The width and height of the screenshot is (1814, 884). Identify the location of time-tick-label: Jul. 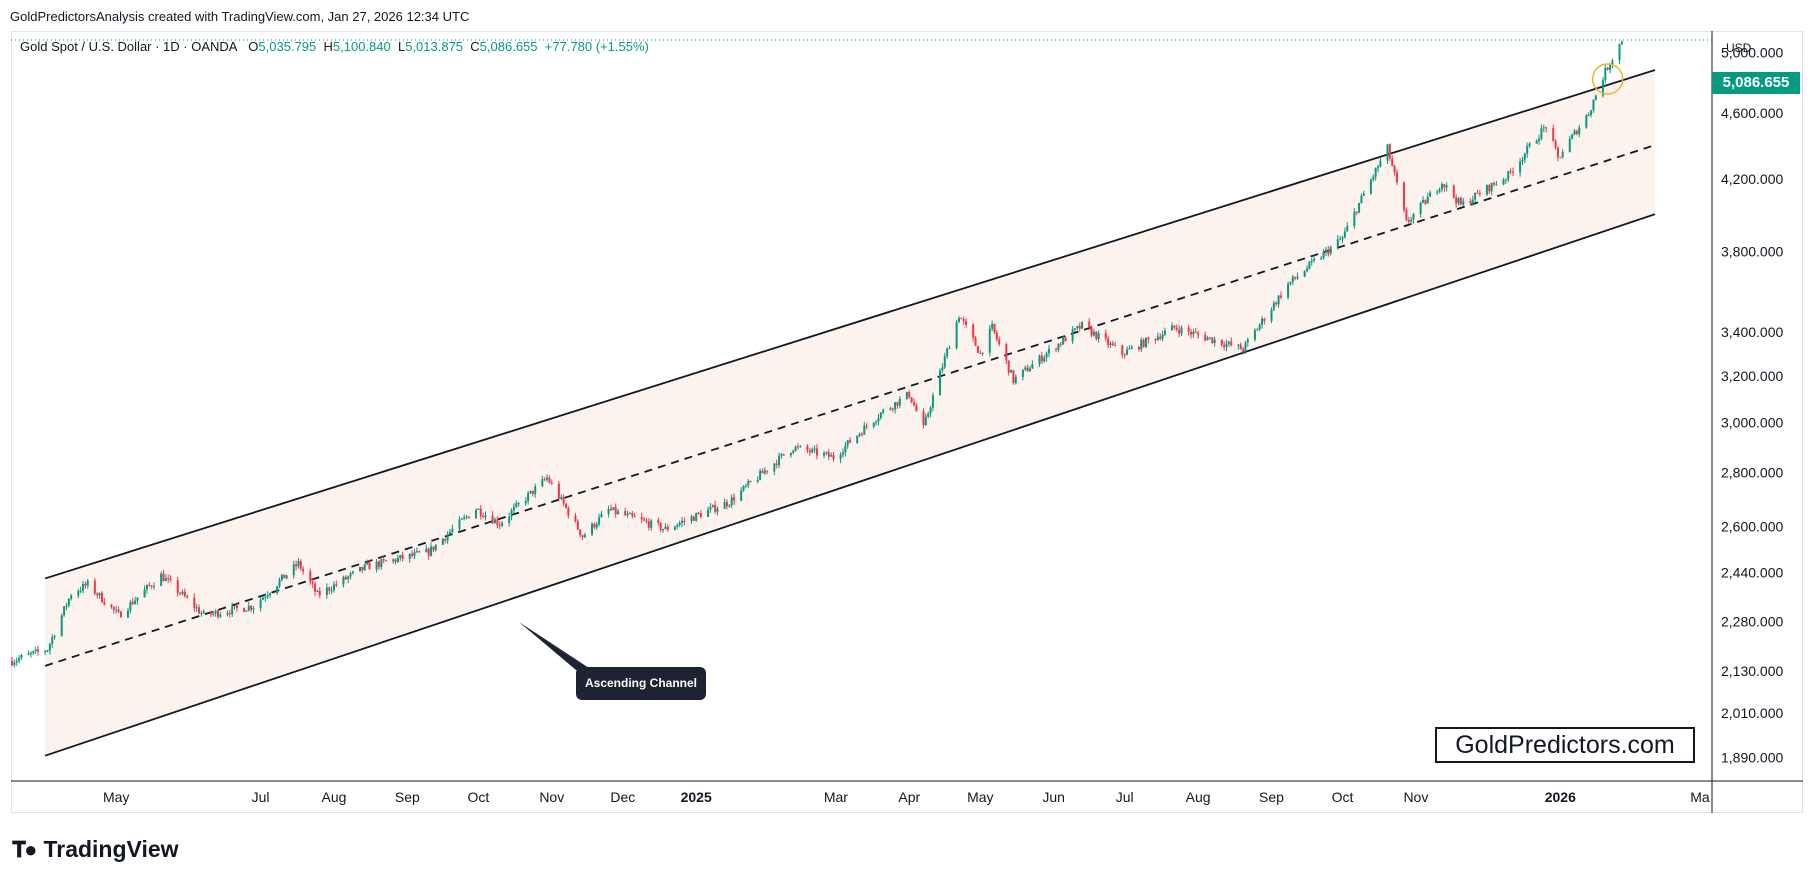
(261, 797).